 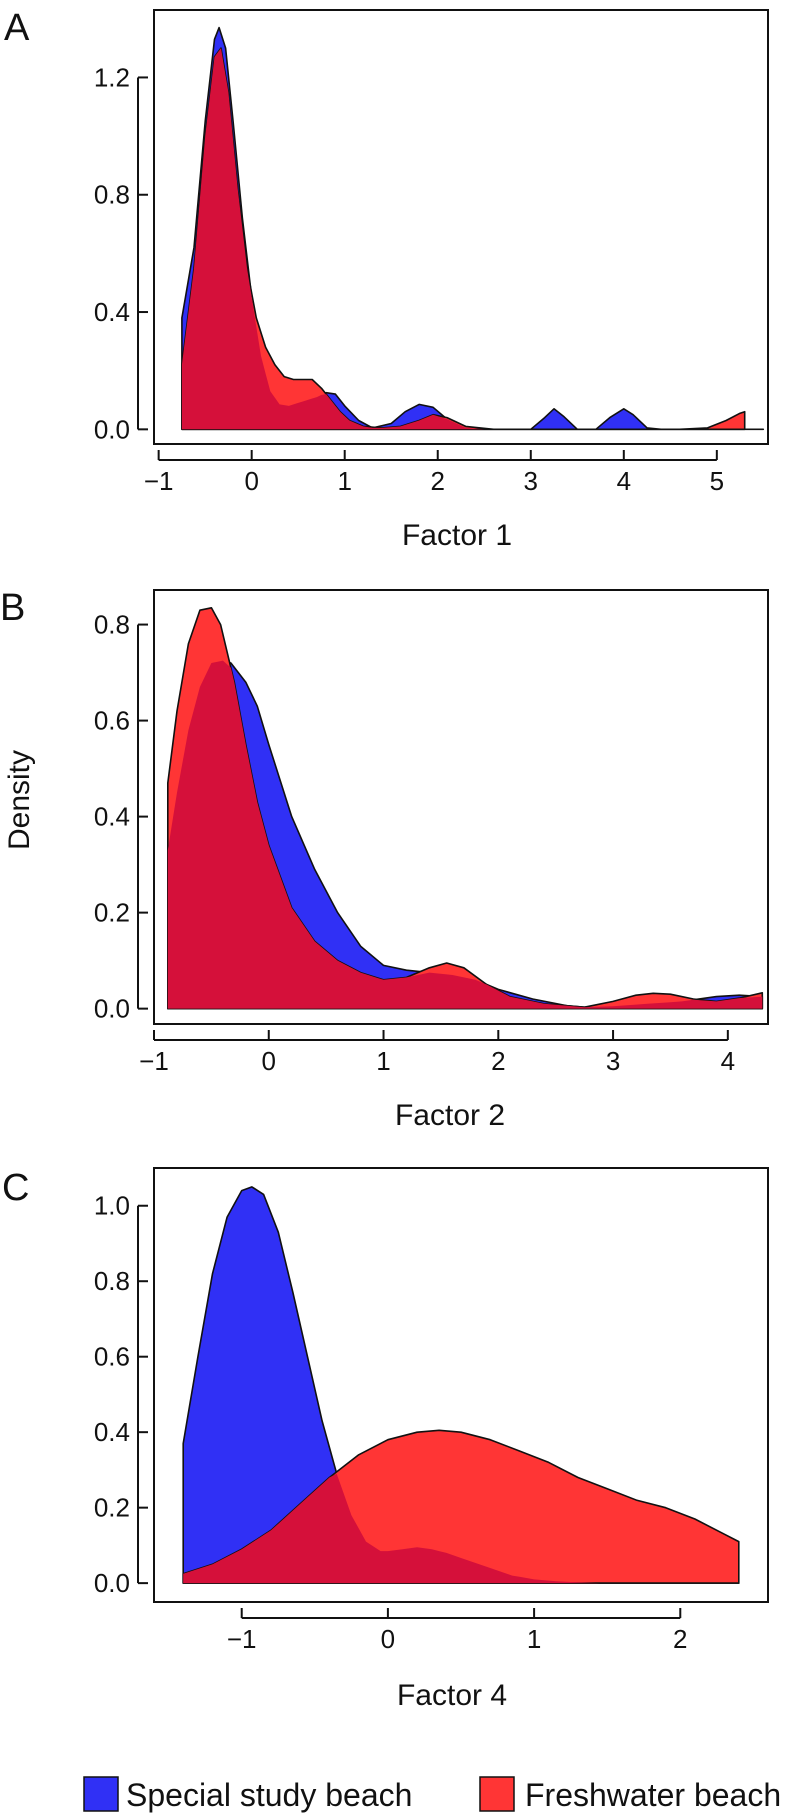 What do you see at coordinates (450, 1115) in the screenshot?
I see `x-axis-label-b: Factor 2` at bounding box center [450, 1115].